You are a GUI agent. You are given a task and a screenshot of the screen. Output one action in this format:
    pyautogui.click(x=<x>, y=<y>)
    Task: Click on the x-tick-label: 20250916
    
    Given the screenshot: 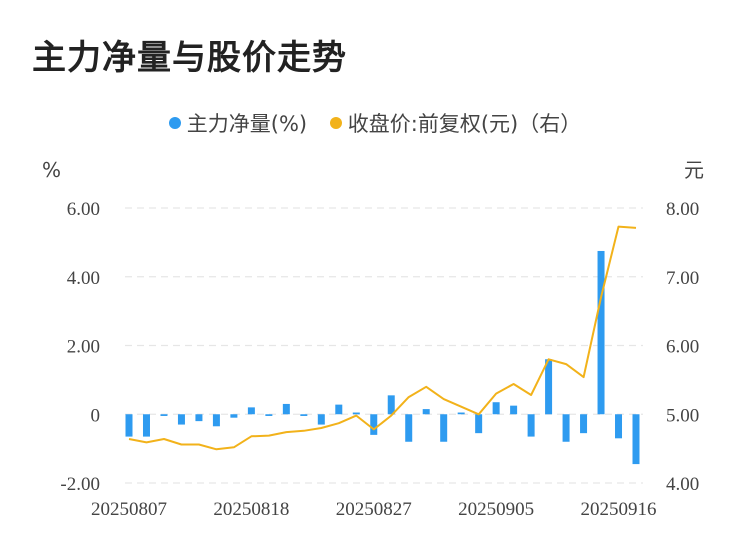 What is the action you would take?
    pyautogui.click(x=619, y=509)
    